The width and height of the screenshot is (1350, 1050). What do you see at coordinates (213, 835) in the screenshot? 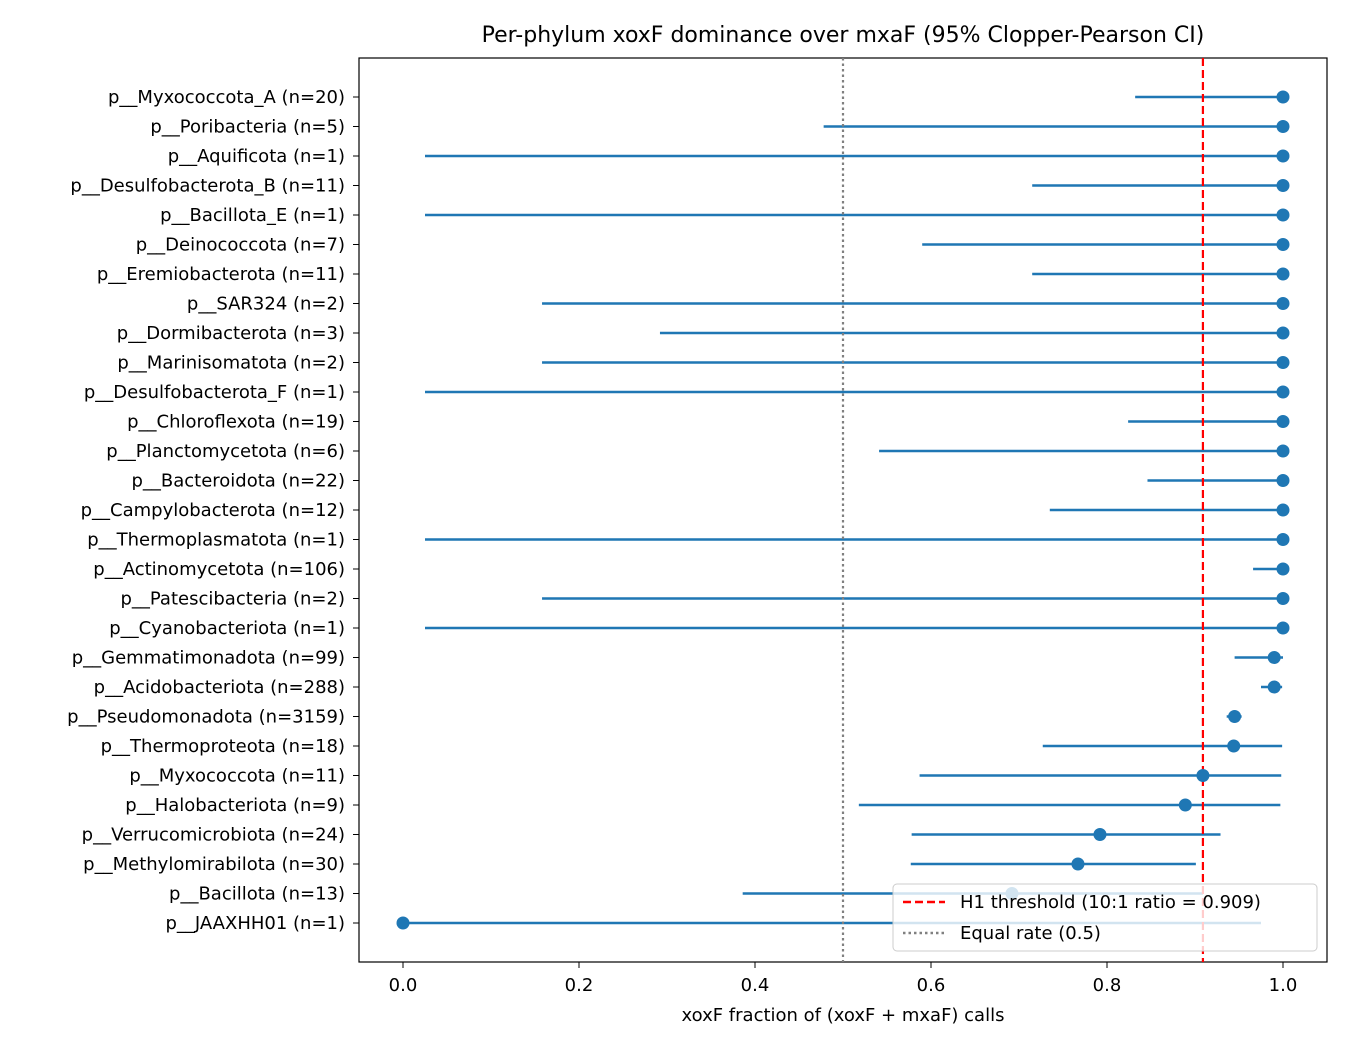
I see `y-tick-label: p__Verrucomicrobiota (n=24)` at bounding box center [213, 835].